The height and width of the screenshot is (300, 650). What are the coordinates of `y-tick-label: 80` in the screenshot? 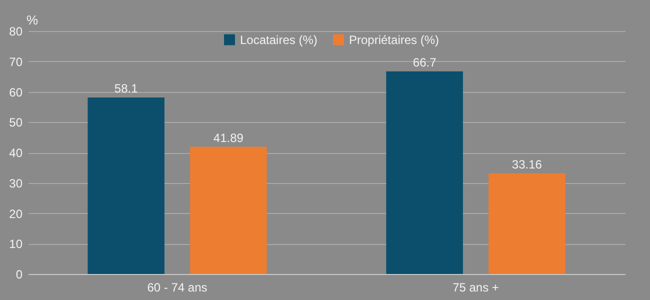 It's located at (16, 31).